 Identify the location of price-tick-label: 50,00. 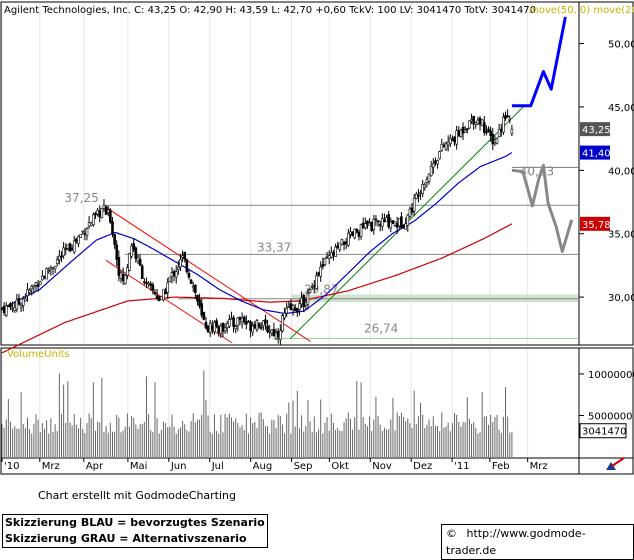
(621, 45).